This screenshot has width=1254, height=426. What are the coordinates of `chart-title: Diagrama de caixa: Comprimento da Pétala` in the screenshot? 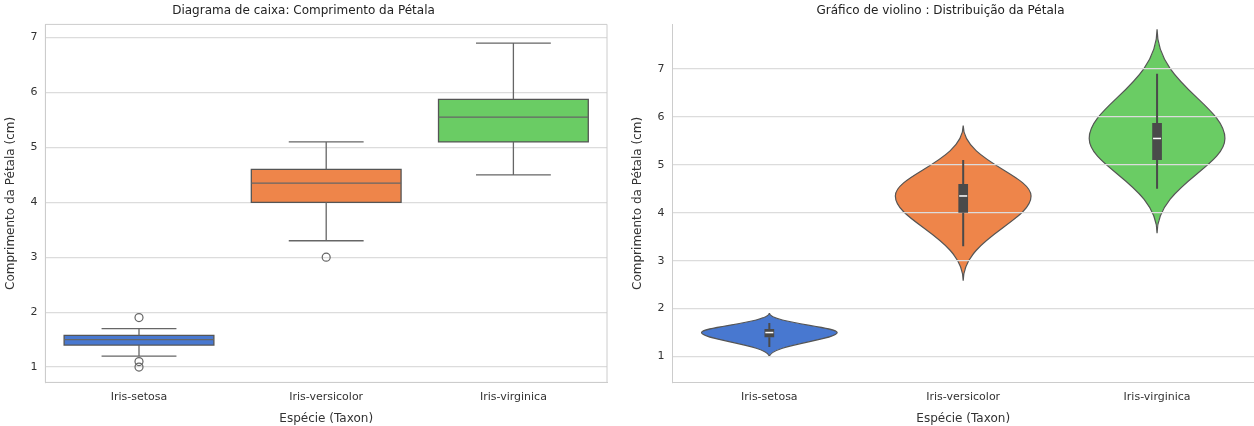 It's located at (303, 10).